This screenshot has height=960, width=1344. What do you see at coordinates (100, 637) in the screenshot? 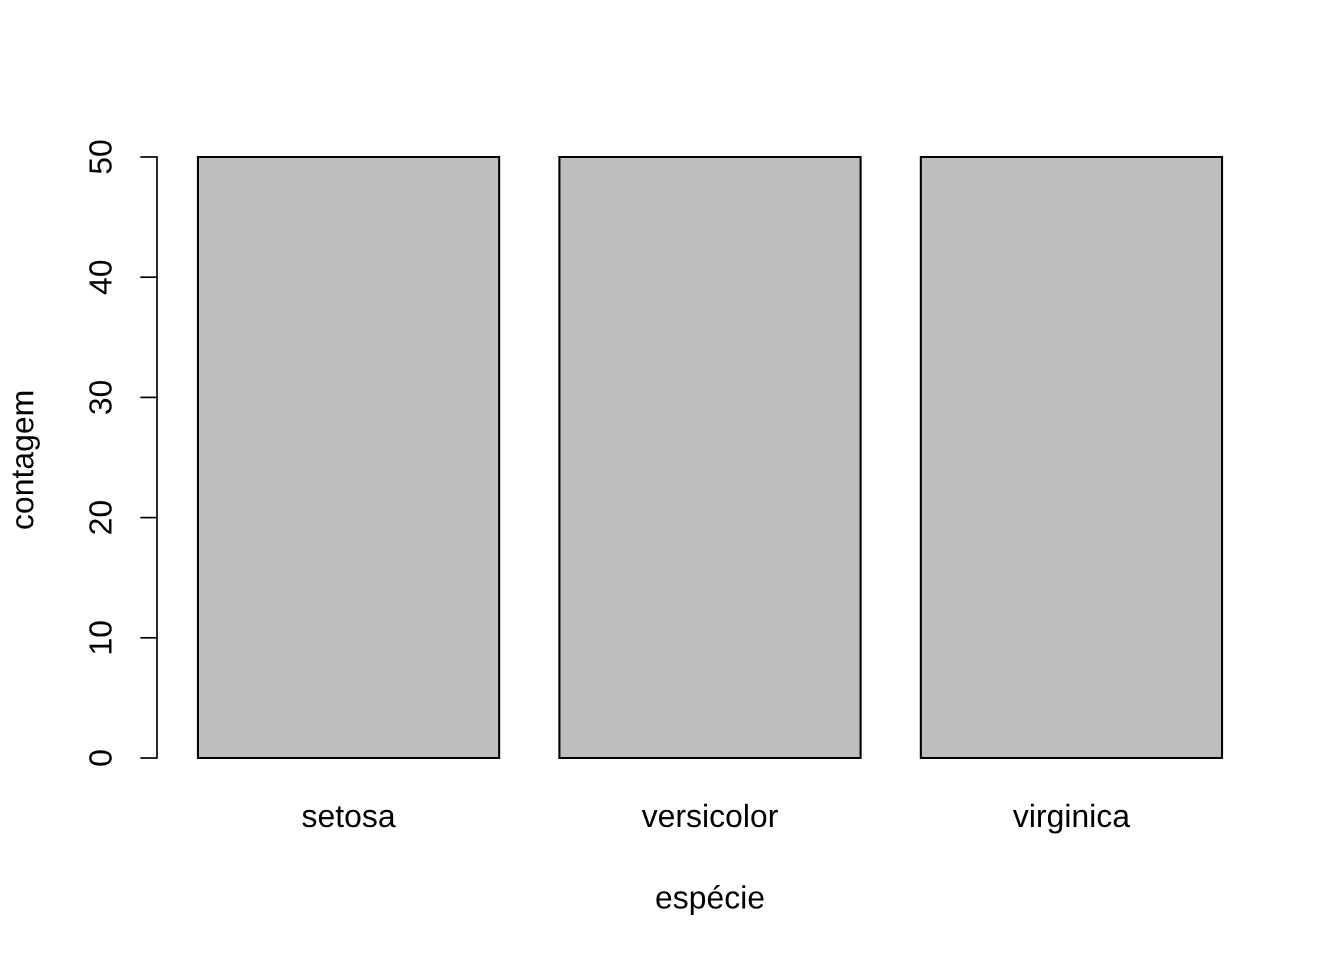
I see `y-tick-label: 10` at bounding box center [100, 637].